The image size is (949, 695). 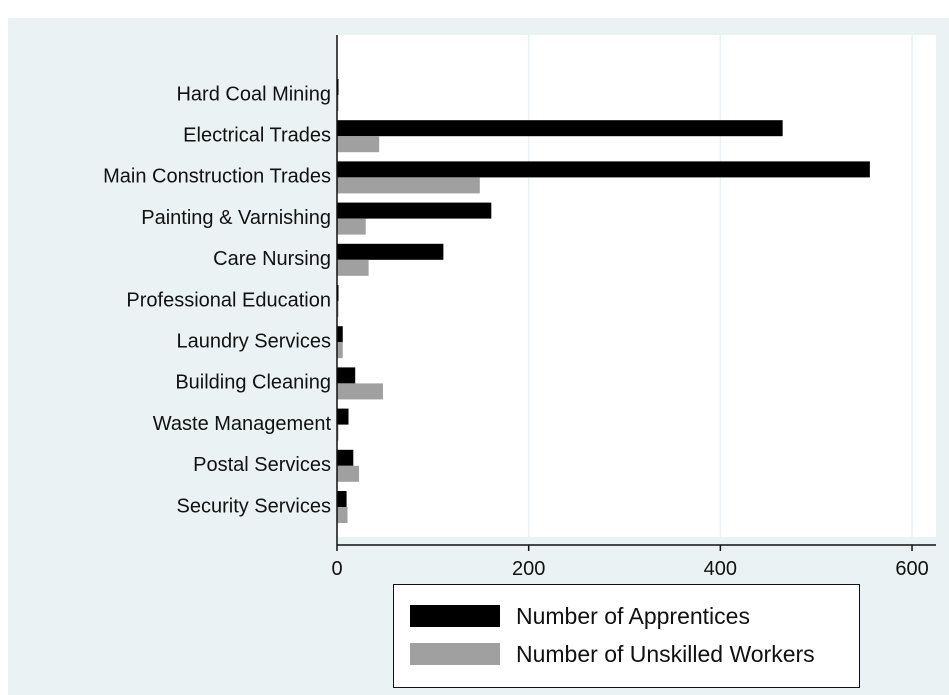 I want to click on bar-apprentices-electrical-trades, so click(x=560, y=128).